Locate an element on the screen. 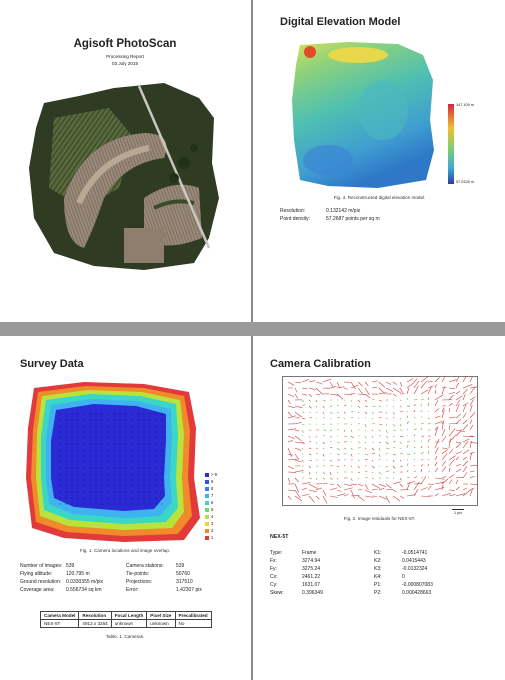 This screenshot has width=505, height=680. colorbar-max-label: 147.109 m is located at coordinates (465, 105).